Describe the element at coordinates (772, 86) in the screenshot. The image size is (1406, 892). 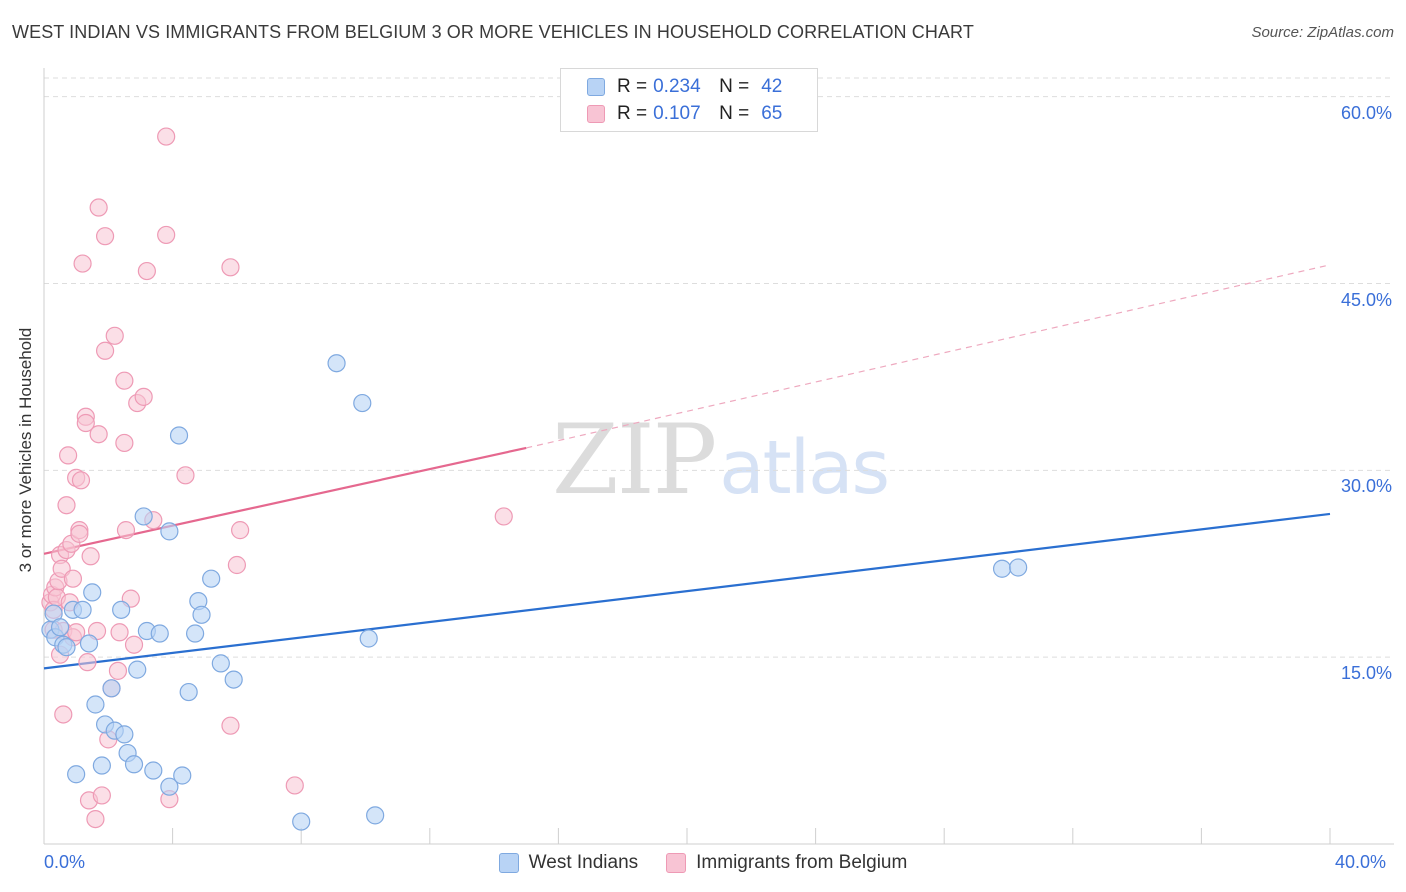
I see `legend-n-value: 42` at that location.